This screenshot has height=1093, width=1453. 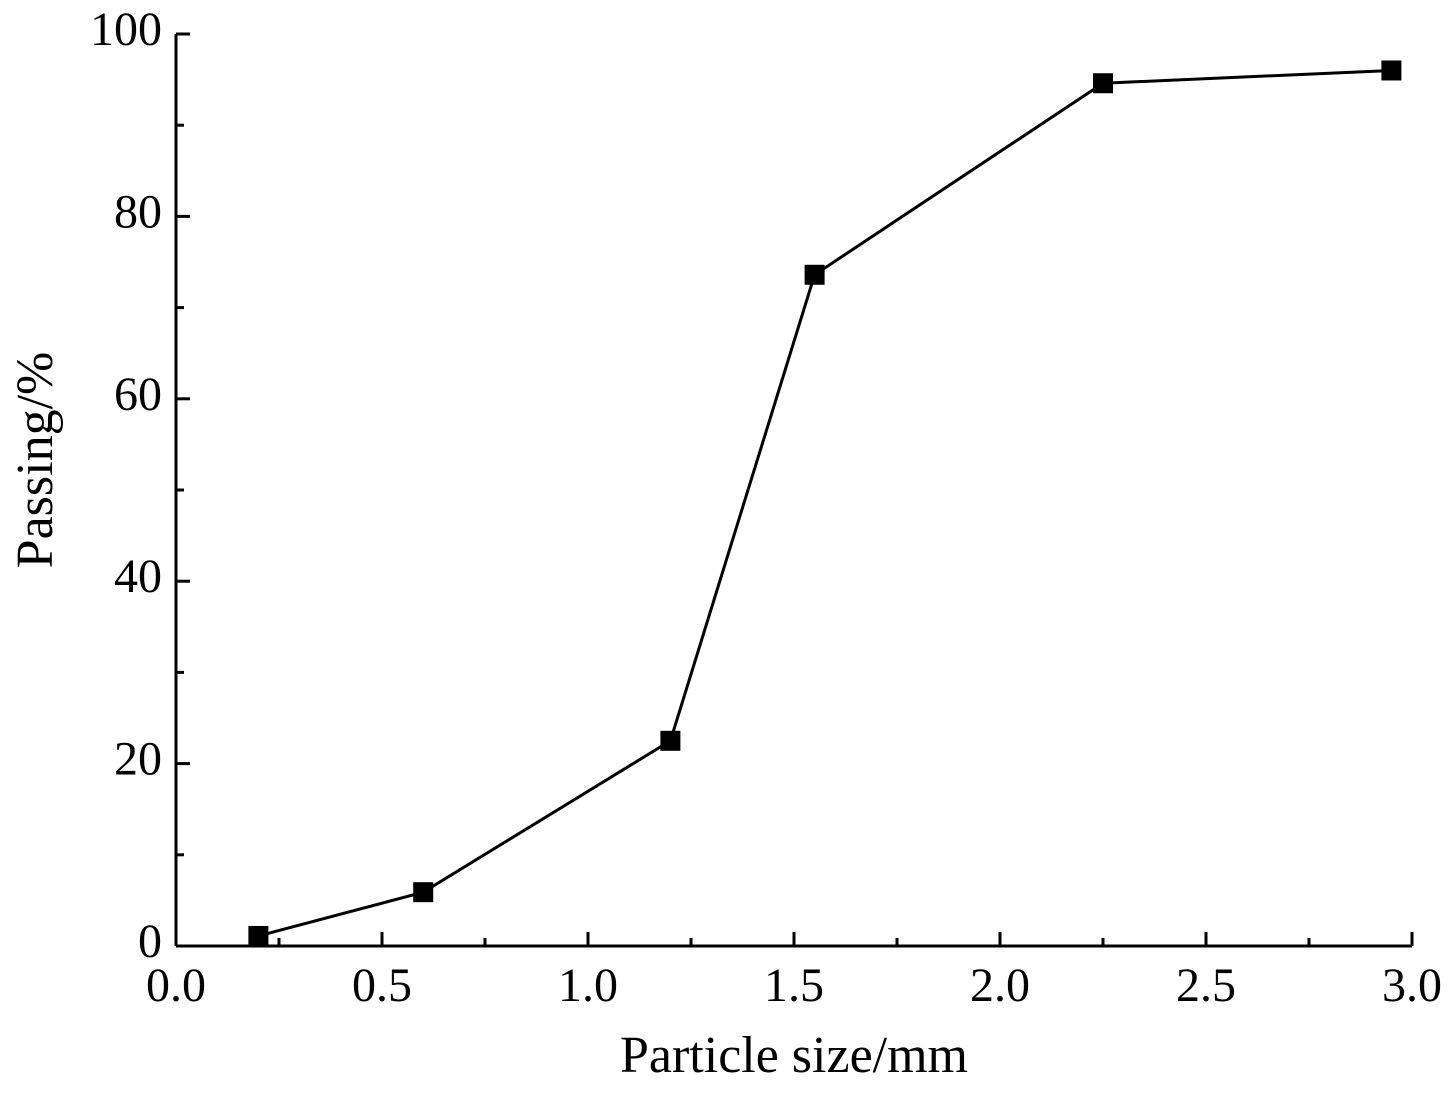 I want to click on x-tick-label: 3.0, so click(x=1412, y=985).